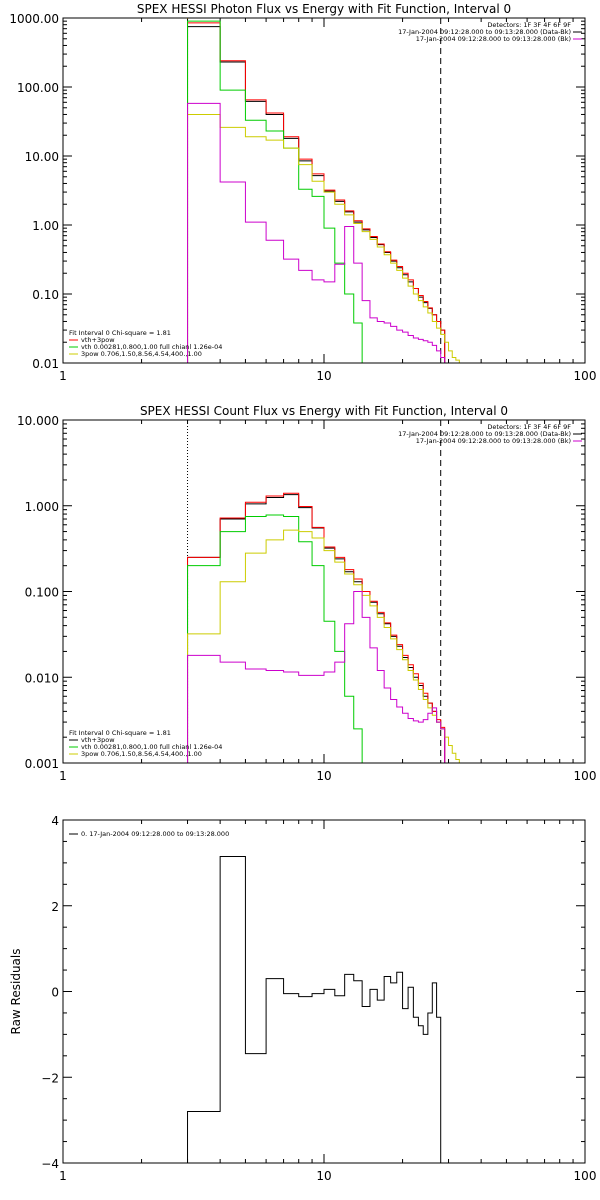 The image size is (600, 1200). What do you see at coordinates (50, 1164) in the screenshot?
I see `y-tick-label: −4` at bounding box center [50, 1164].